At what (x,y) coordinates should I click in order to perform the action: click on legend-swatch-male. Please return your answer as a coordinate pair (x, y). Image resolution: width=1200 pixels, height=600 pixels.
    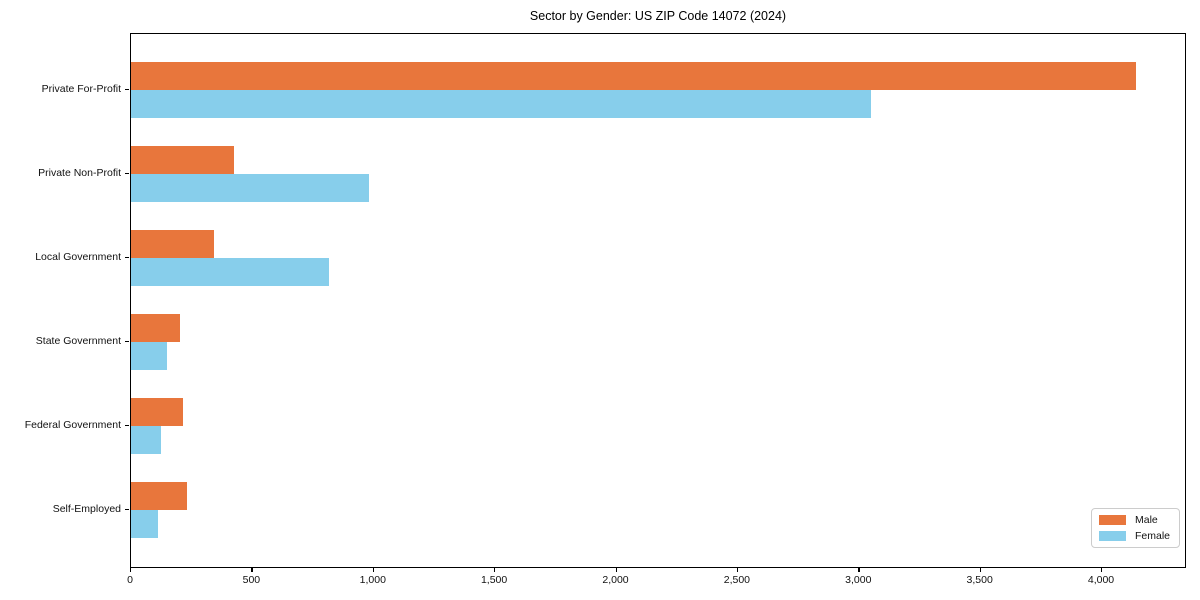
    Looking at the image, I should click on (1112, 520).